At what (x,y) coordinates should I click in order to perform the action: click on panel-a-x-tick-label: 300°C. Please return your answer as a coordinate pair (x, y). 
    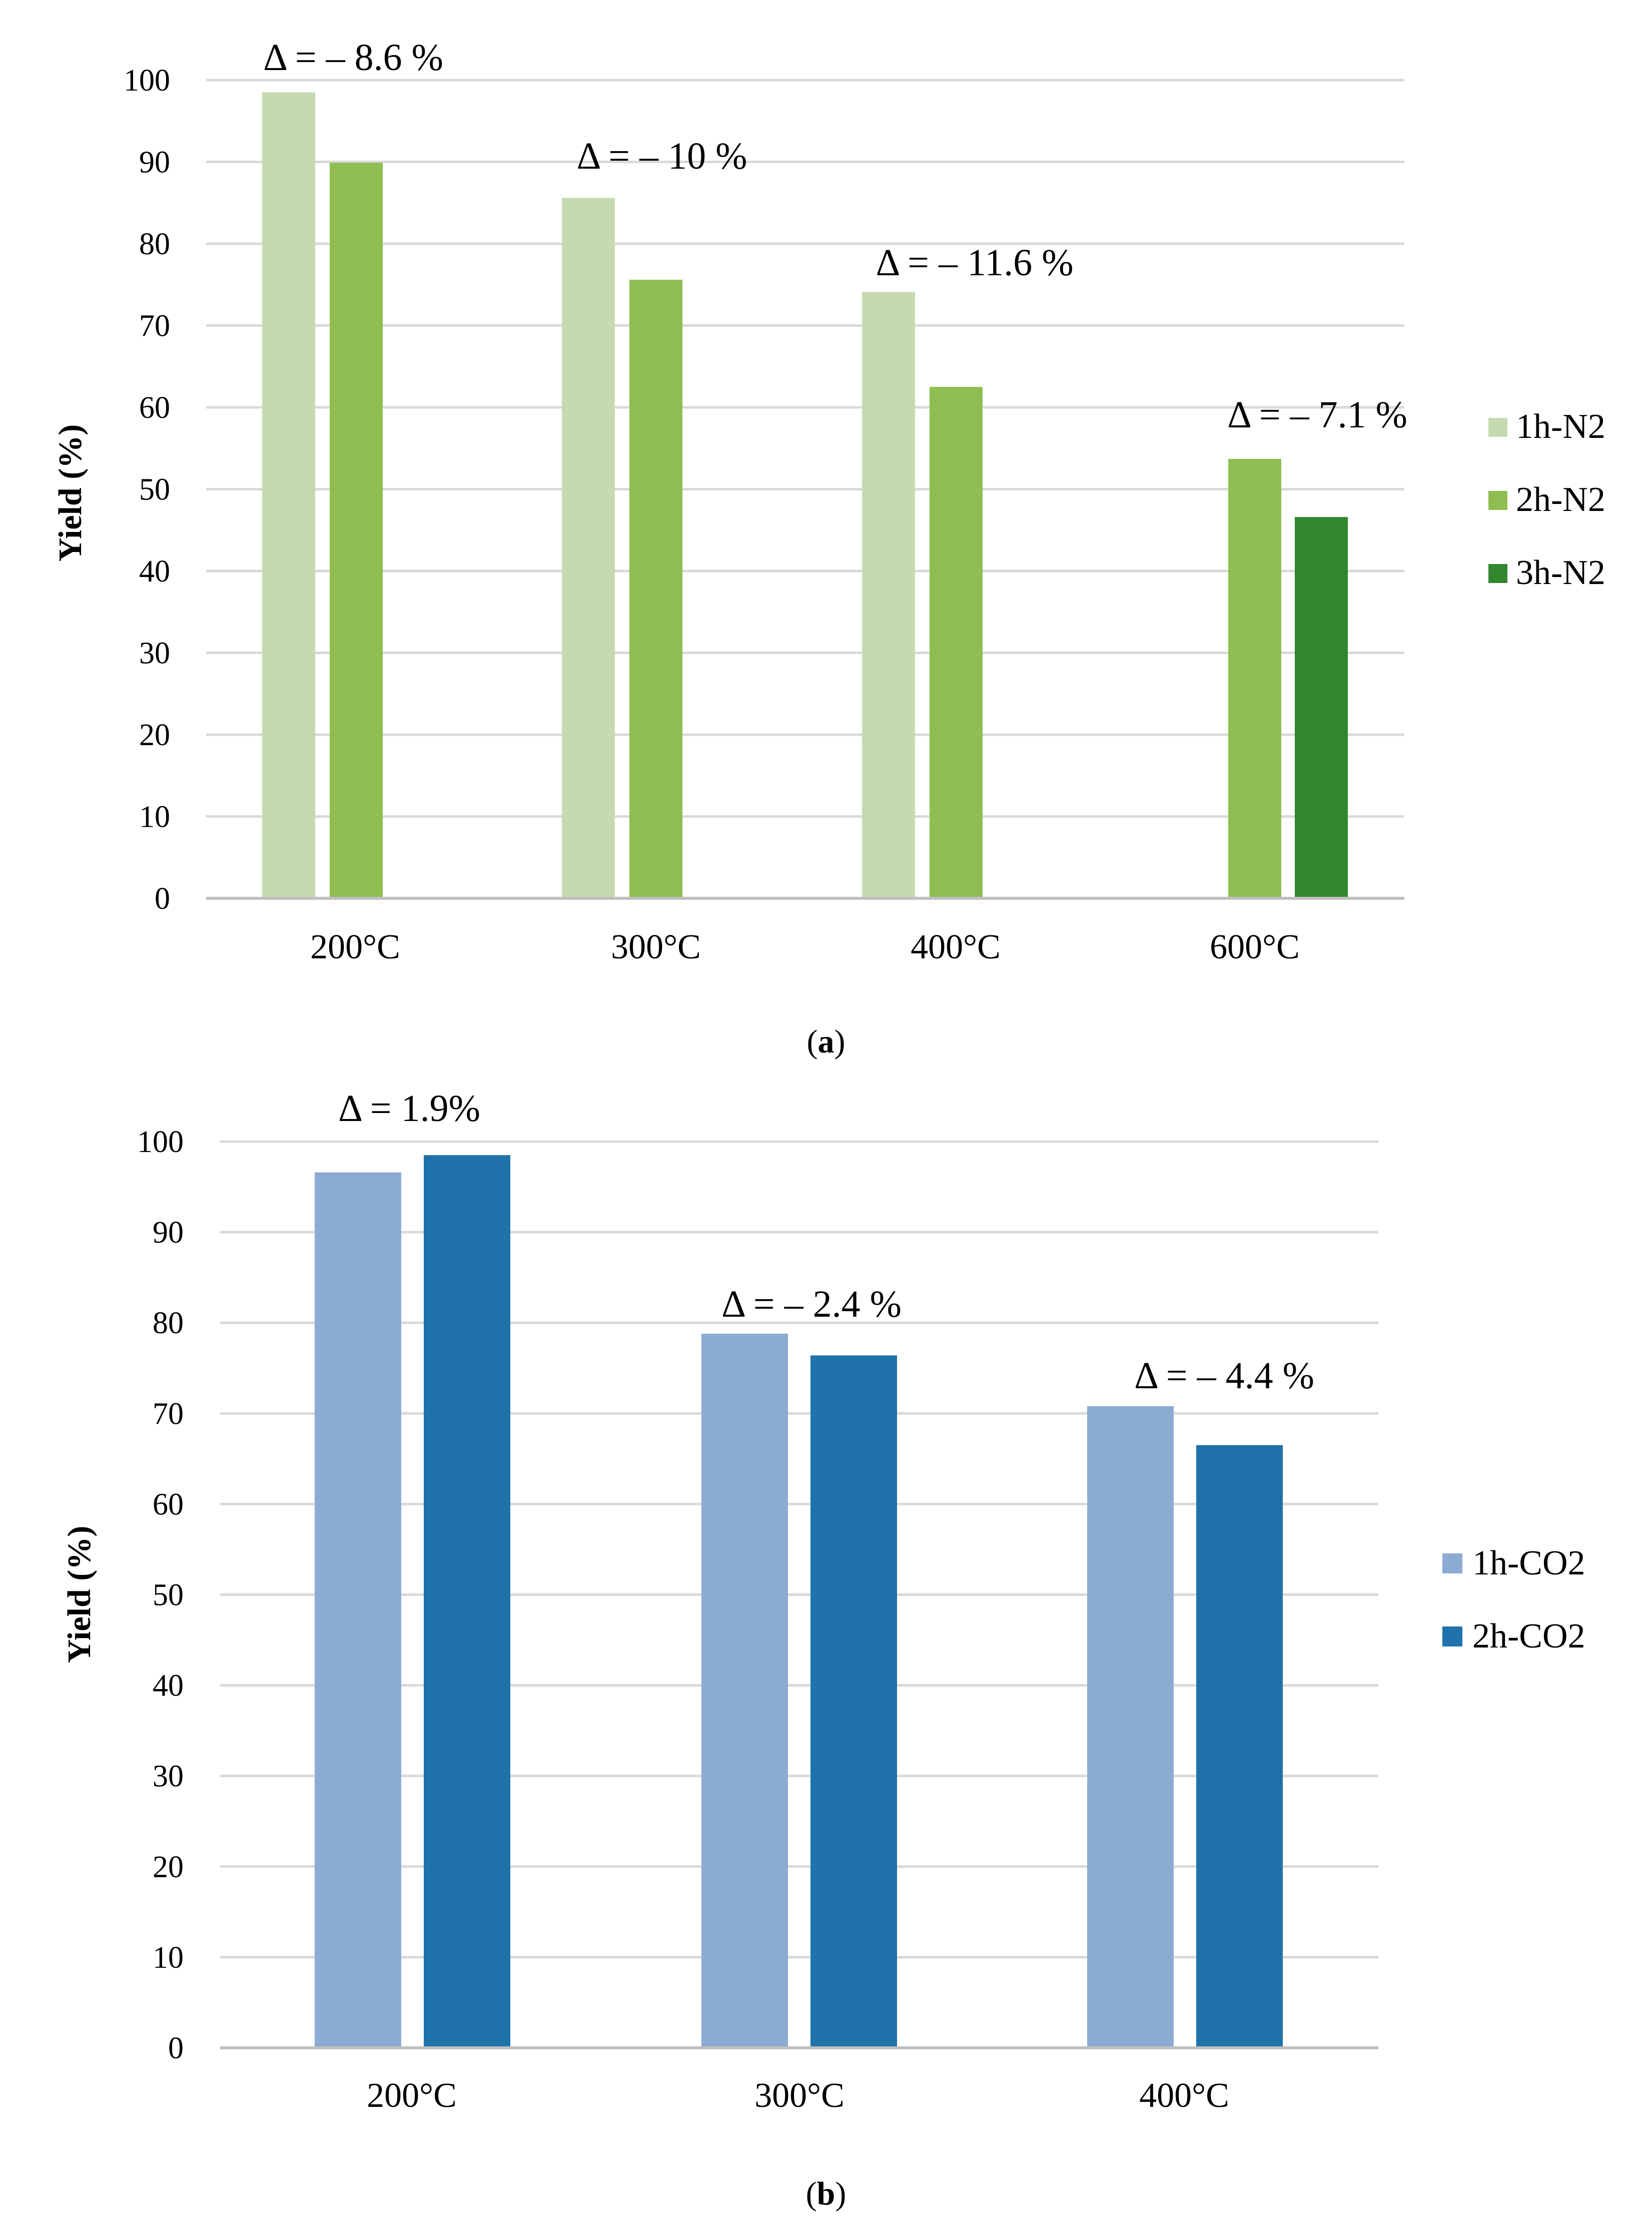
    Looking at the image, I should click on (656, 947).